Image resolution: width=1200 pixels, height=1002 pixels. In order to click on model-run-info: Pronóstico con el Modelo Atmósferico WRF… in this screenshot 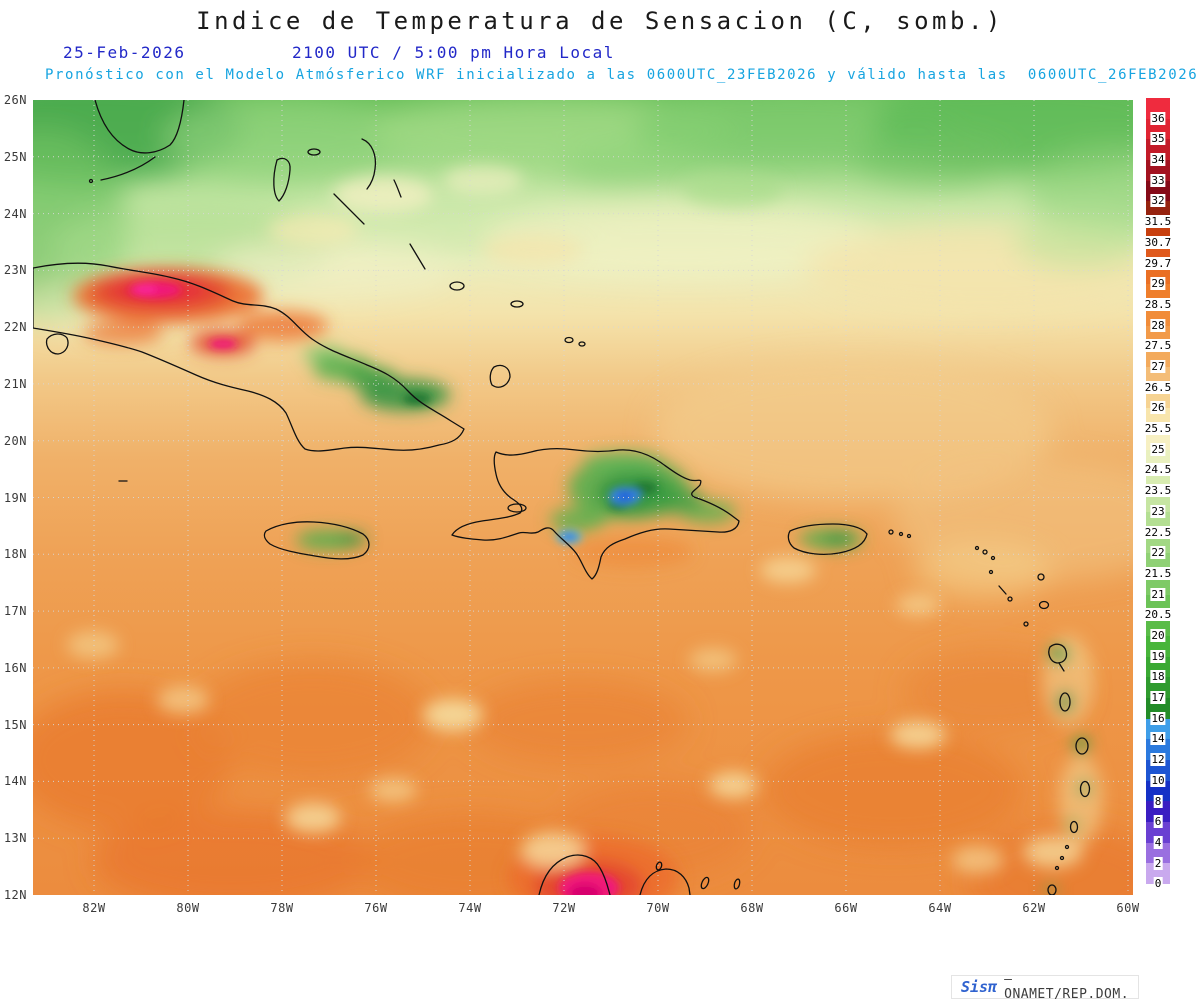, I will do `click(622, 75)`.